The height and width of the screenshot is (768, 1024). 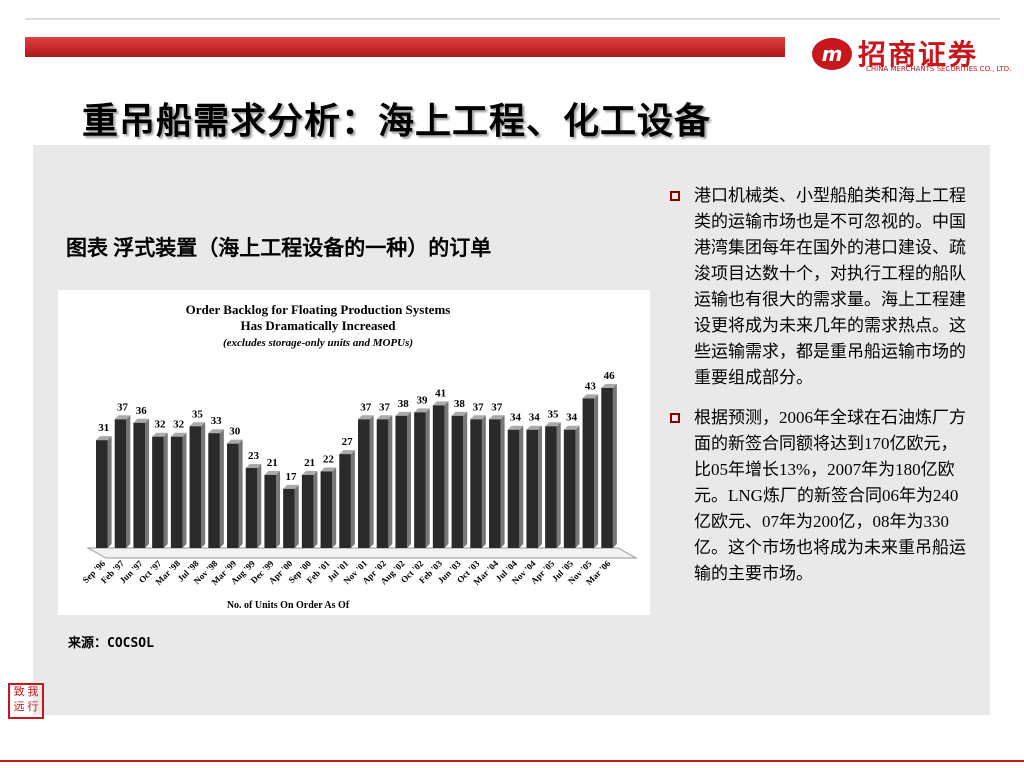 What do you see at coordinates (512, 19) in the screenshot?
I see `top-line` at bounding box center [512, 19].